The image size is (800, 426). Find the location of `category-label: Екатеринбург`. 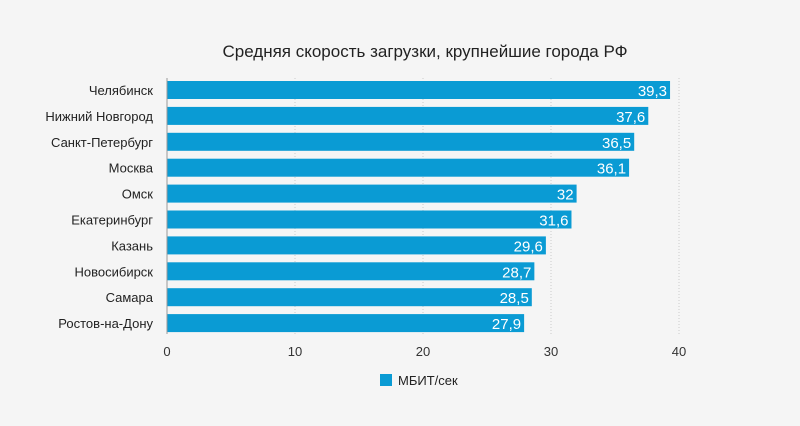

category-label: Екатеринбург is located at coordinates (112, 220).